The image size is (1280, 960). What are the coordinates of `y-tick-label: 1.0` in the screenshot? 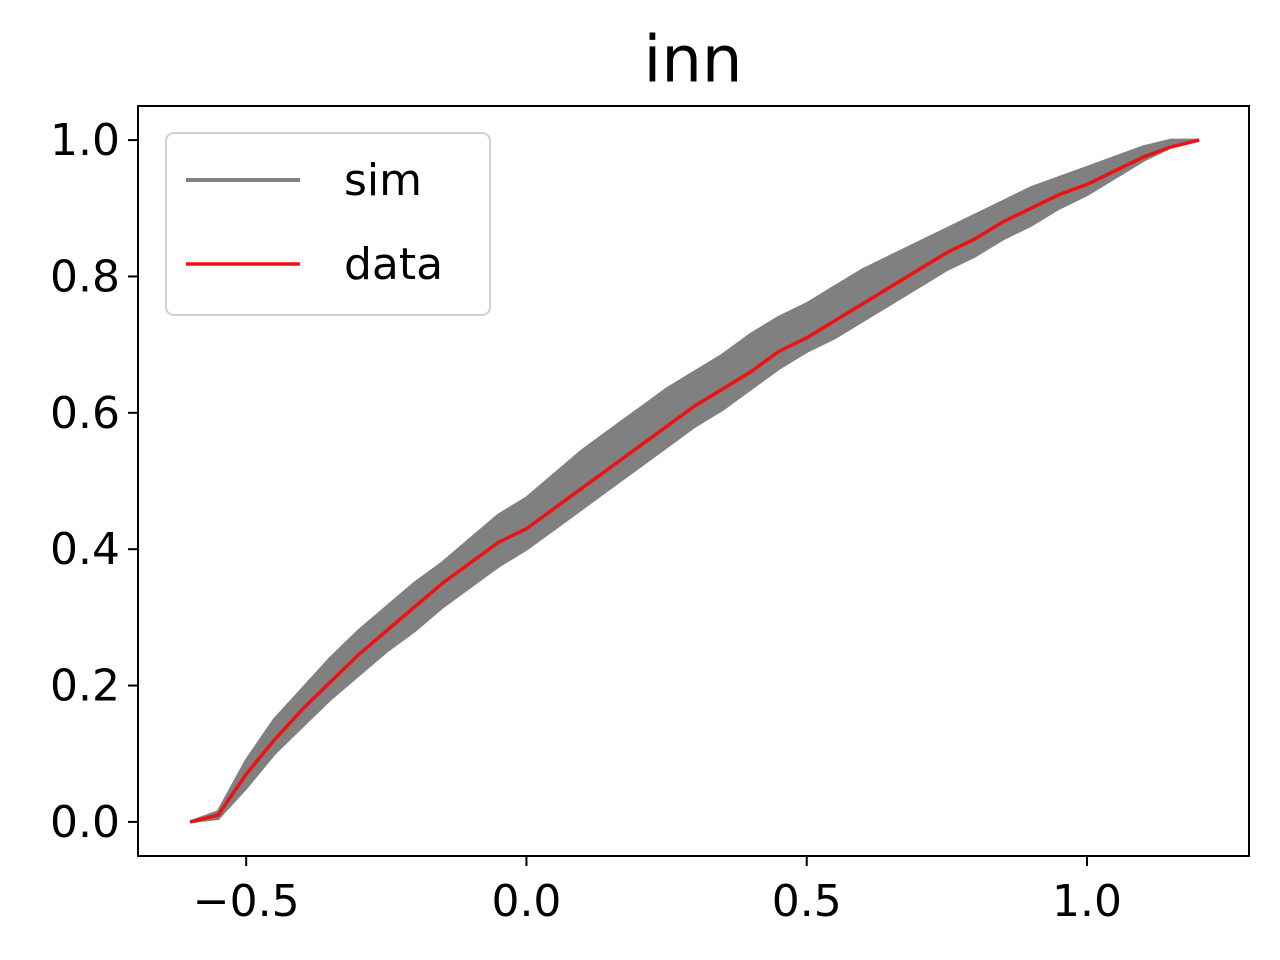 It's located at (85, 140).